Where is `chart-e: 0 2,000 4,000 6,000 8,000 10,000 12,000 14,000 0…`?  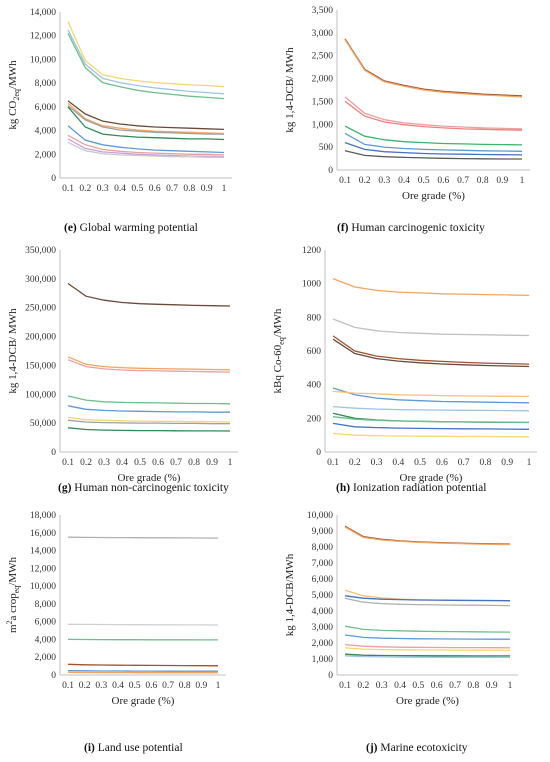
chart-e: 0 2,000 4,000 6,000 8,000 10,000 12,000 14,000 0… is located at coordinates (119, 101).